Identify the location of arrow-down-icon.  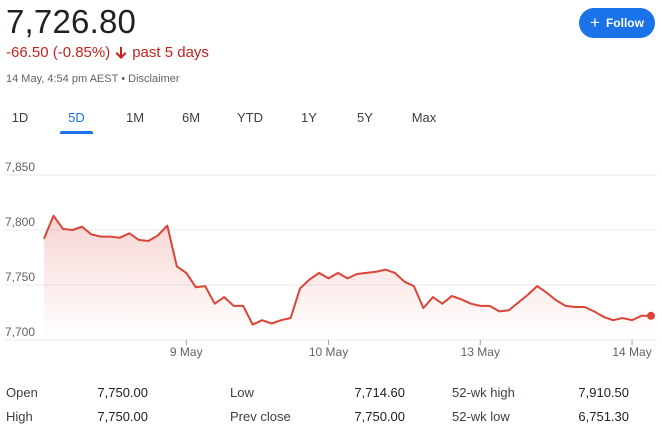
(121, 53).